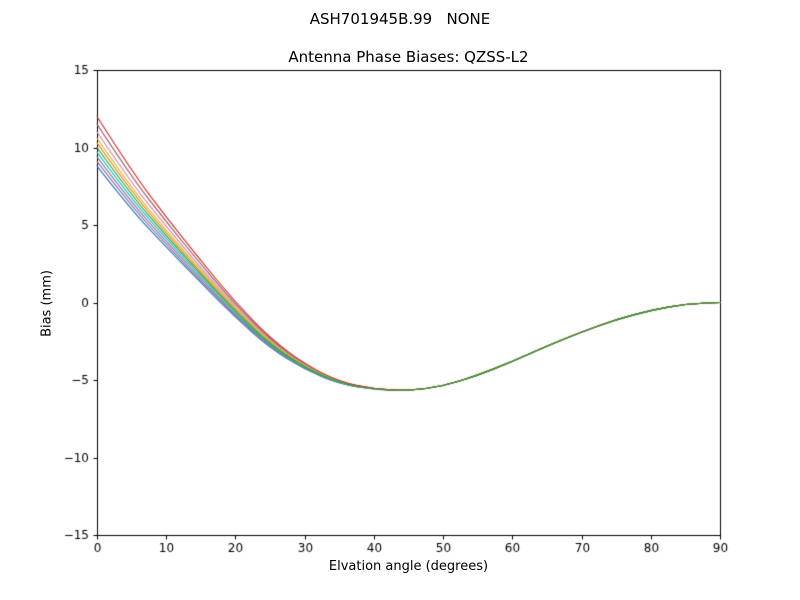 This screenshot has height=600, width=800. I want to click on x-axis-label: Elvation angle (degrees), so click(408, 566).